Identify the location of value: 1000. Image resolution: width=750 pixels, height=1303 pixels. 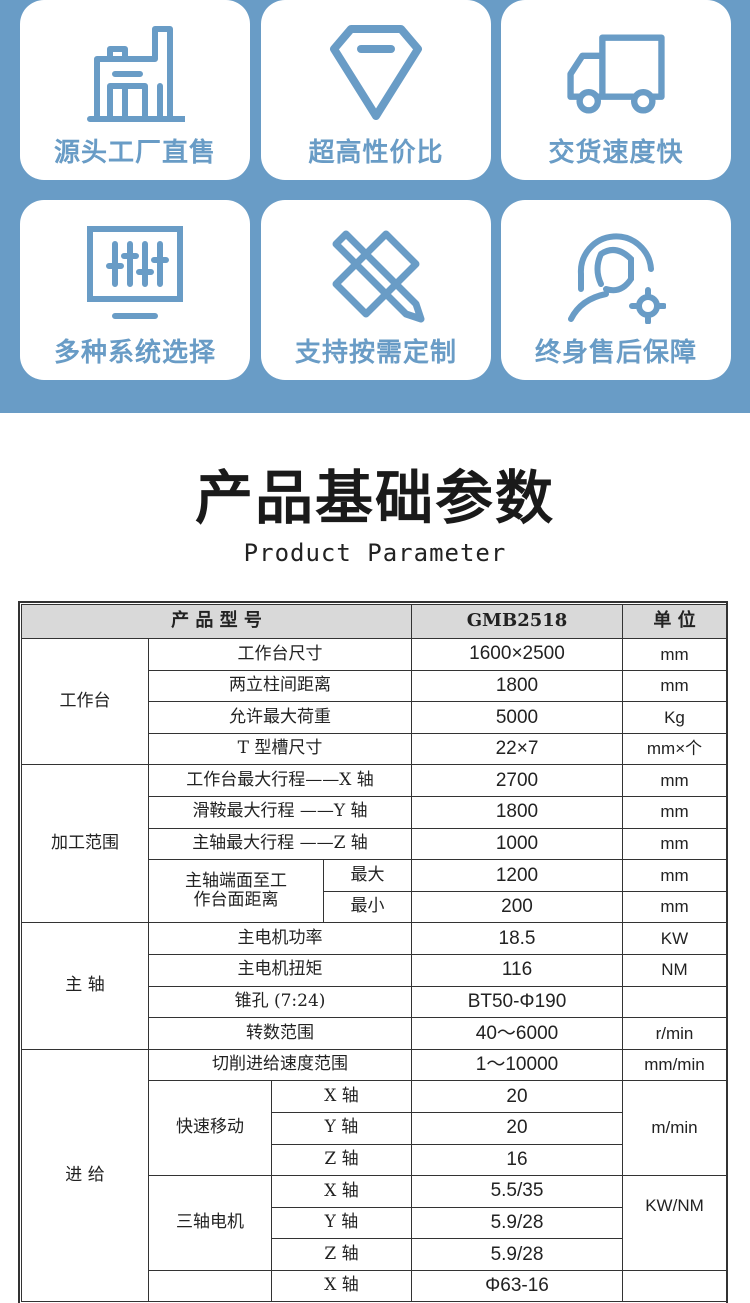
(517, 844).